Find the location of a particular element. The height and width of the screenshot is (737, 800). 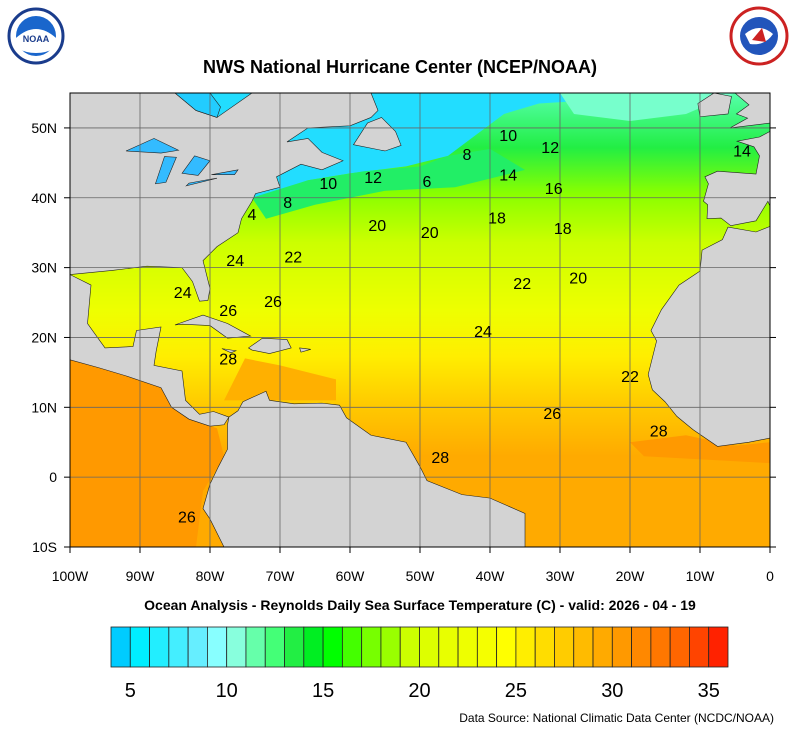

lat-tick-label: 20N is located at coordinates (44, 337).